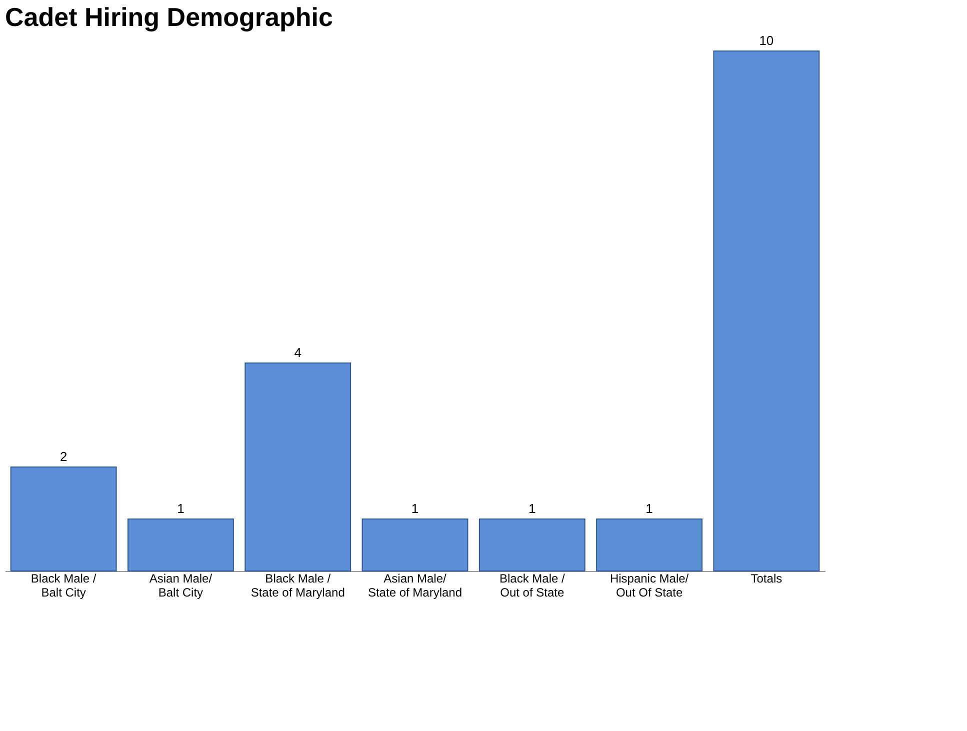  Describe the element at coordinates (181, 586) in the screenshot. I see `x-tick-label: Asian Male/ Balt City` at that location.